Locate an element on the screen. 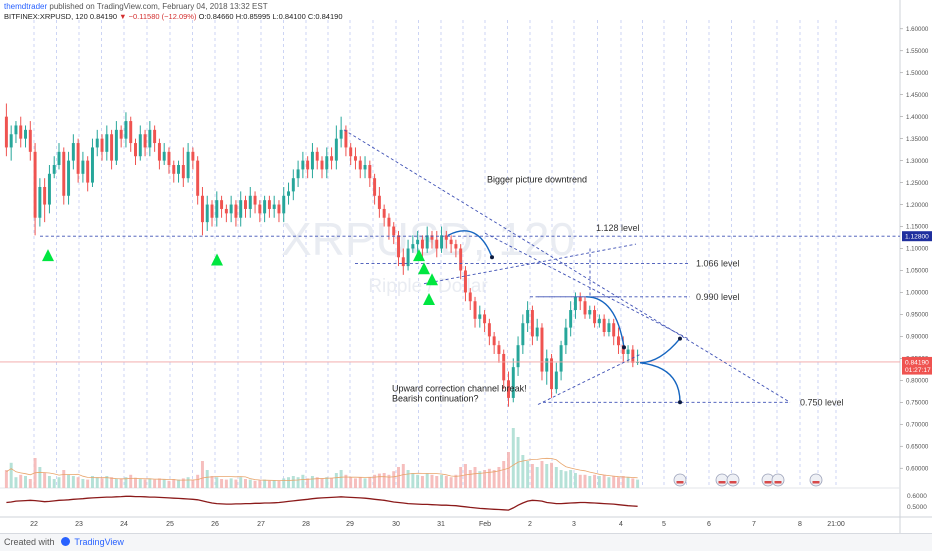 This screenshot has height=551, width=932. calendar-event-icon is located at coordinates (680, 480).